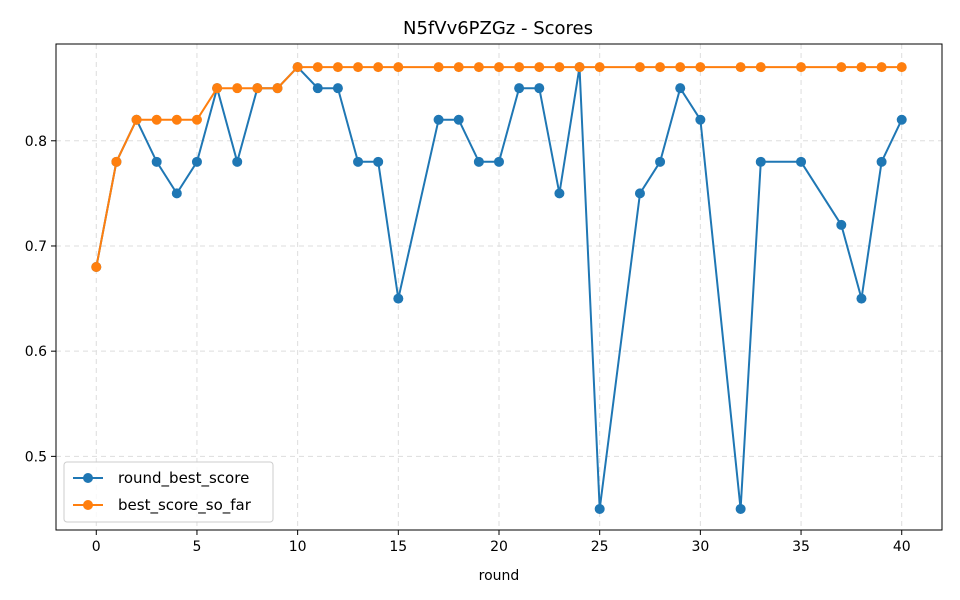 This screenshot has width=960, height=600. What do you see at coordinates (298, 547) in the screenshot?
I see `x-tick-label: 10` at bounding box center [298, 547].